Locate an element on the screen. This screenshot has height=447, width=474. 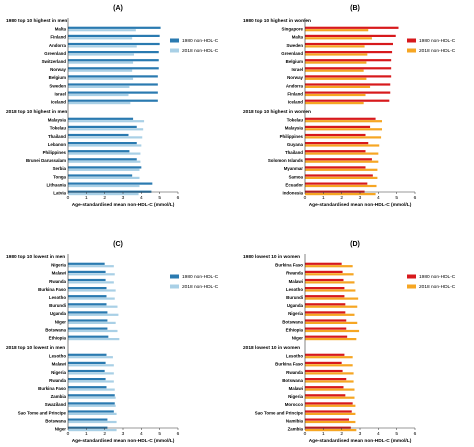
category-label: Iceland is located at coordinates (295, 102).